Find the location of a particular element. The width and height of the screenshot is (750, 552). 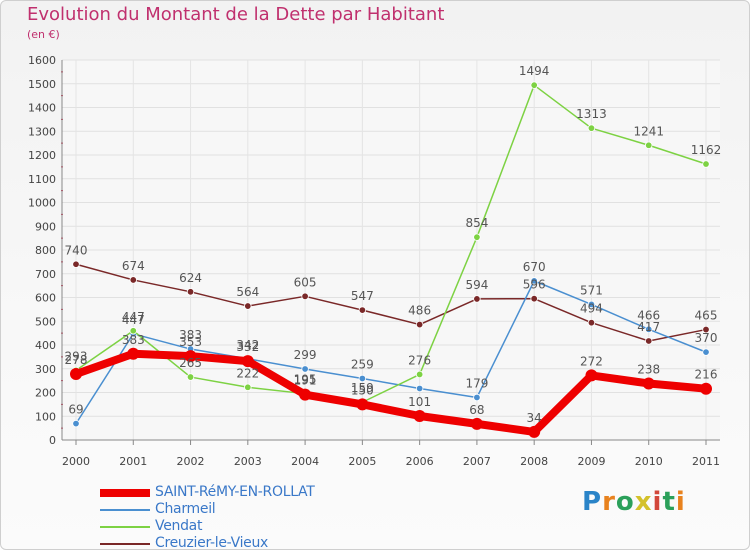

data-label: 494 is located at coordinates (591, 309).